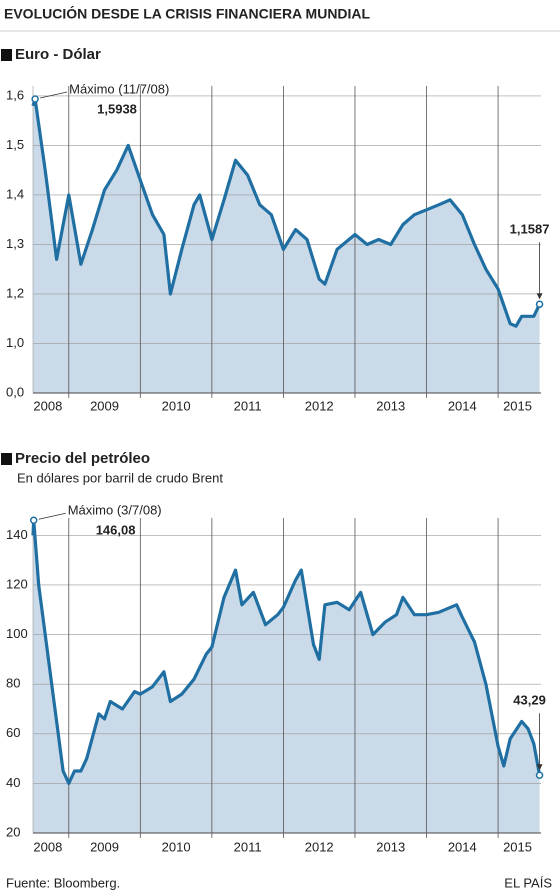 The height and width of the screenshot is (895, 560). What do you see at coordinates (63, 882) in the screenshot?
I see `source: Fuente: Bloomberg.` at bounding box center [63, 882].